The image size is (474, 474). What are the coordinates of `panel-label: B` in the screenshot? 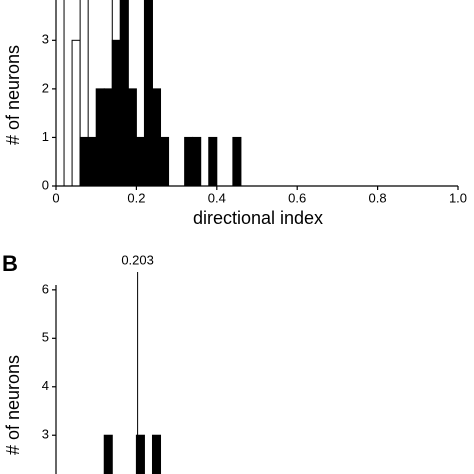 It's located at (10, 263).